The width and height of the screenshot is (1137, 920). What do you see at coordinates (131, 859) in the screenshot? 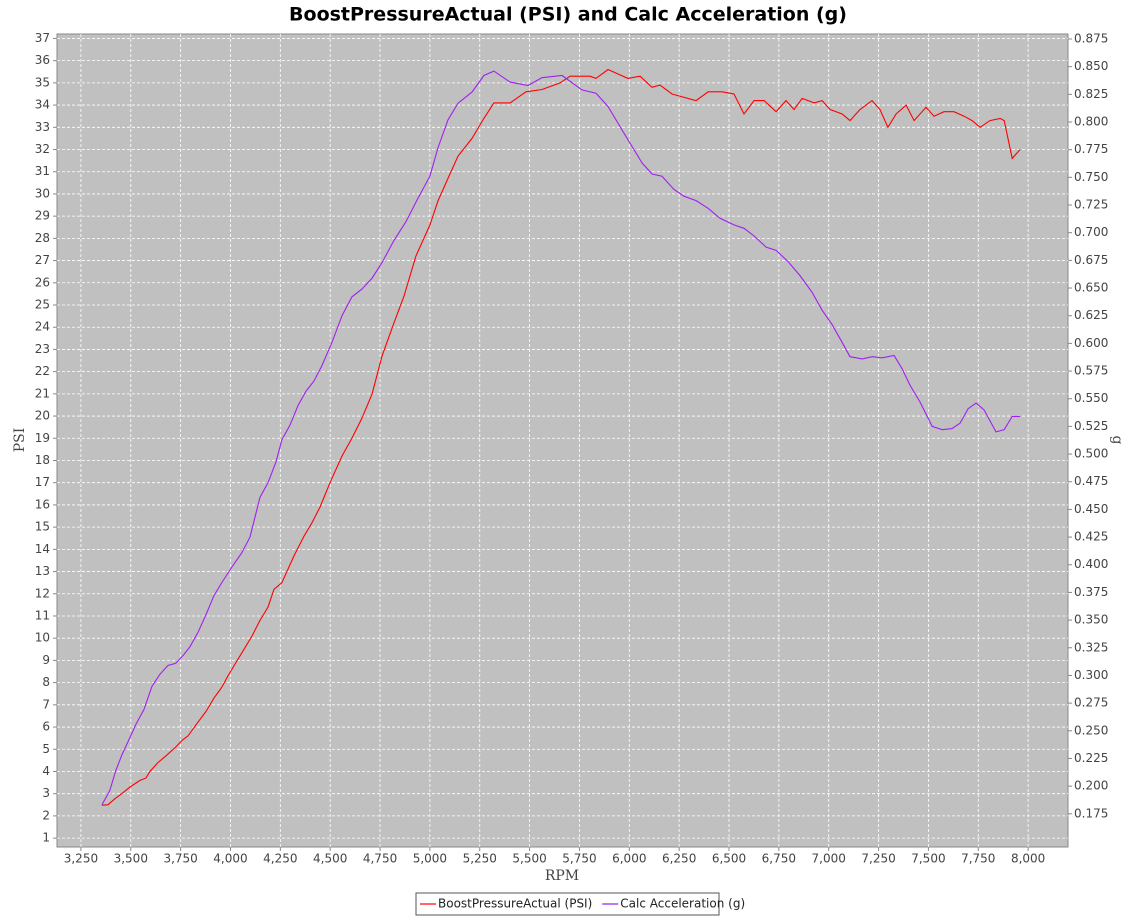
I see `x-tick-label: 3,500` at bounding box center [131, 859].